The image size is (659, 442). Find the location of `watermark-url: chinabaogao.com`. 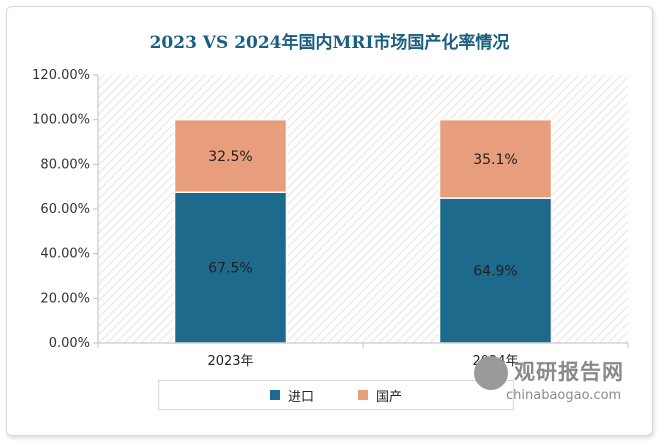

watermark-url: chinabaogao.com is located at coordinates (564, 395).